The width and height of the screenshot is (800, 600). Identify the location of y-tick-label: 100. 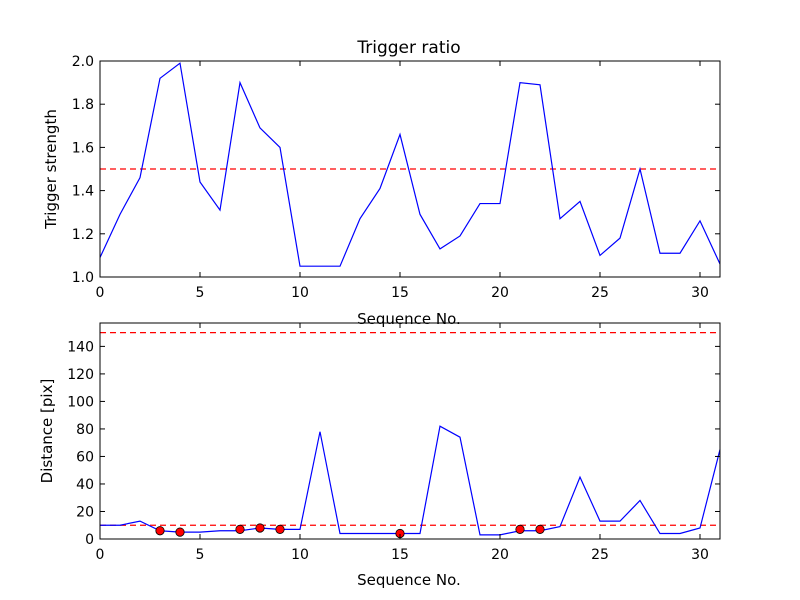
(80, 402).